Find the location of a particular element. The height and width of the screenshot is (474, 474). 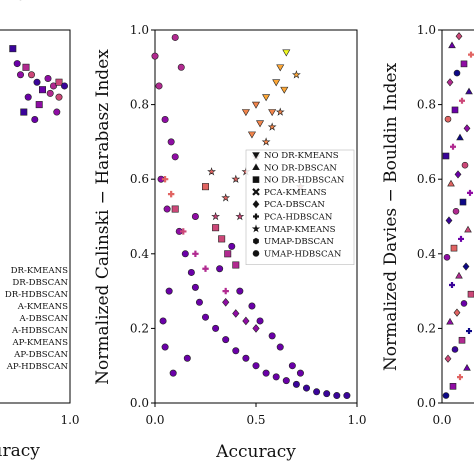

middle-yaxis-label: Normalized Calinski − Harabasz Index is located at coordinates (103, 217).